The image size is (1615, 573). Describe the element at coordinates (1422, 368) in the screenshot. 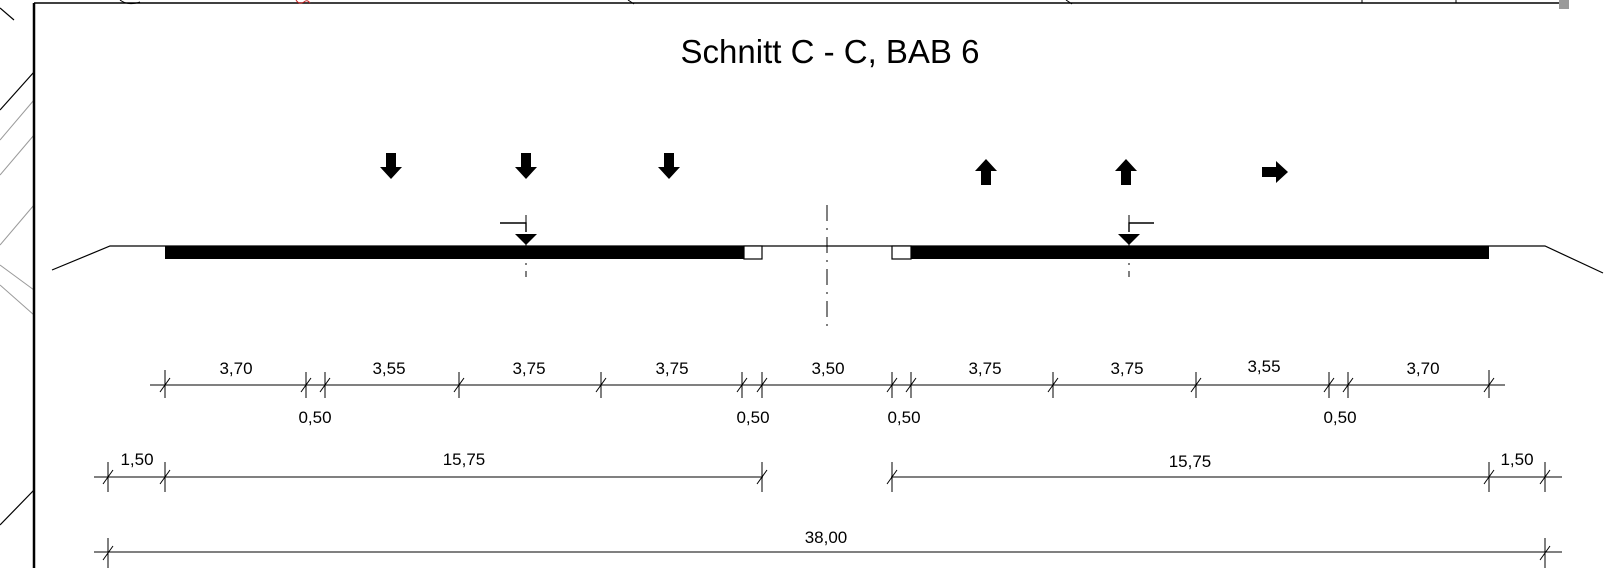

I see `dim-label-3-70-right: 3,70` at that location.